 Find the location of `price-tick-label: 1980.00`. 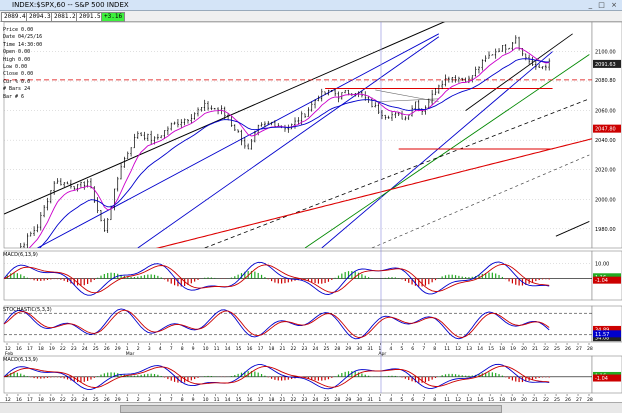

price-tick-label: 1980.00 is located at coordinates (605, 230).